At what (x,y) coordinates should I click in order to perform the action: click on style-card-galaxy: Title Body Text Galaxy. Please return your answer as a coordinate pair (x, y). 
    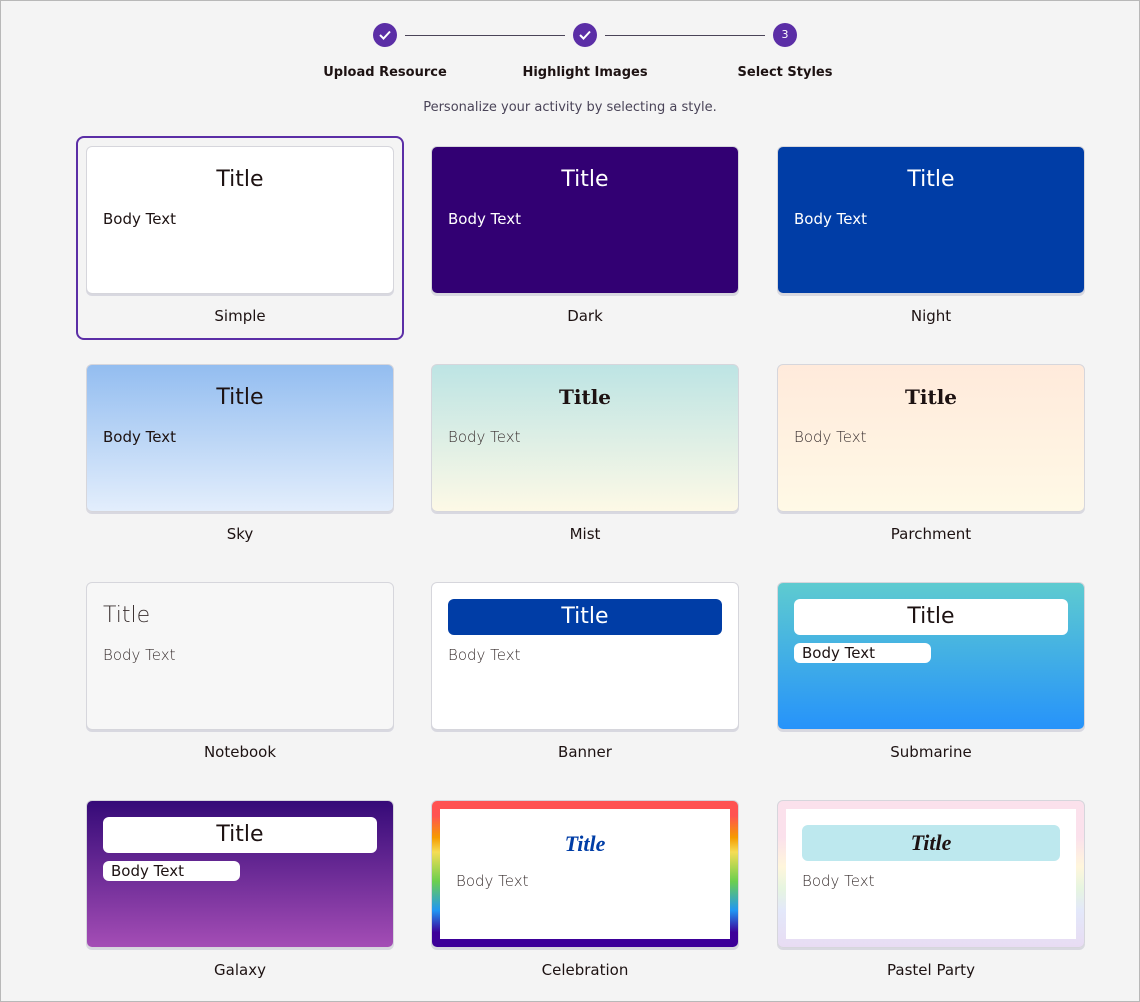
    Looking at the image, I should click on (240, 889).